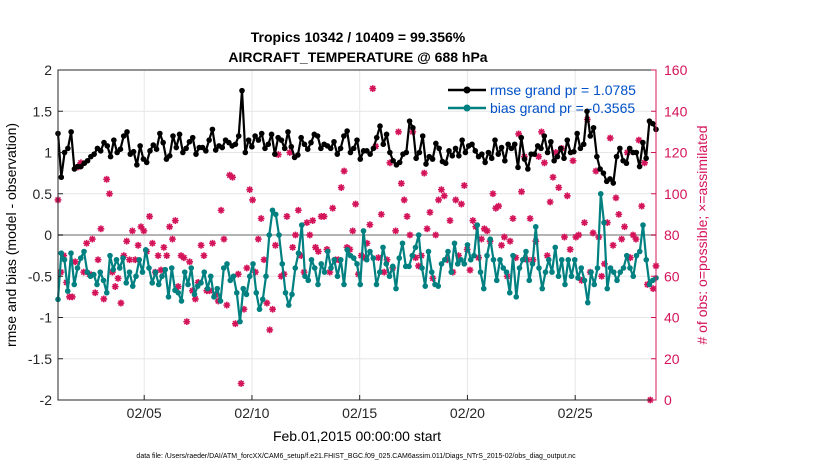 This screenshot has height=470, width=830. What do you see at coordinates (676, 153) in the screenshot?
I see `y-right-tick-label: 120` at bounding box center [676, 153].